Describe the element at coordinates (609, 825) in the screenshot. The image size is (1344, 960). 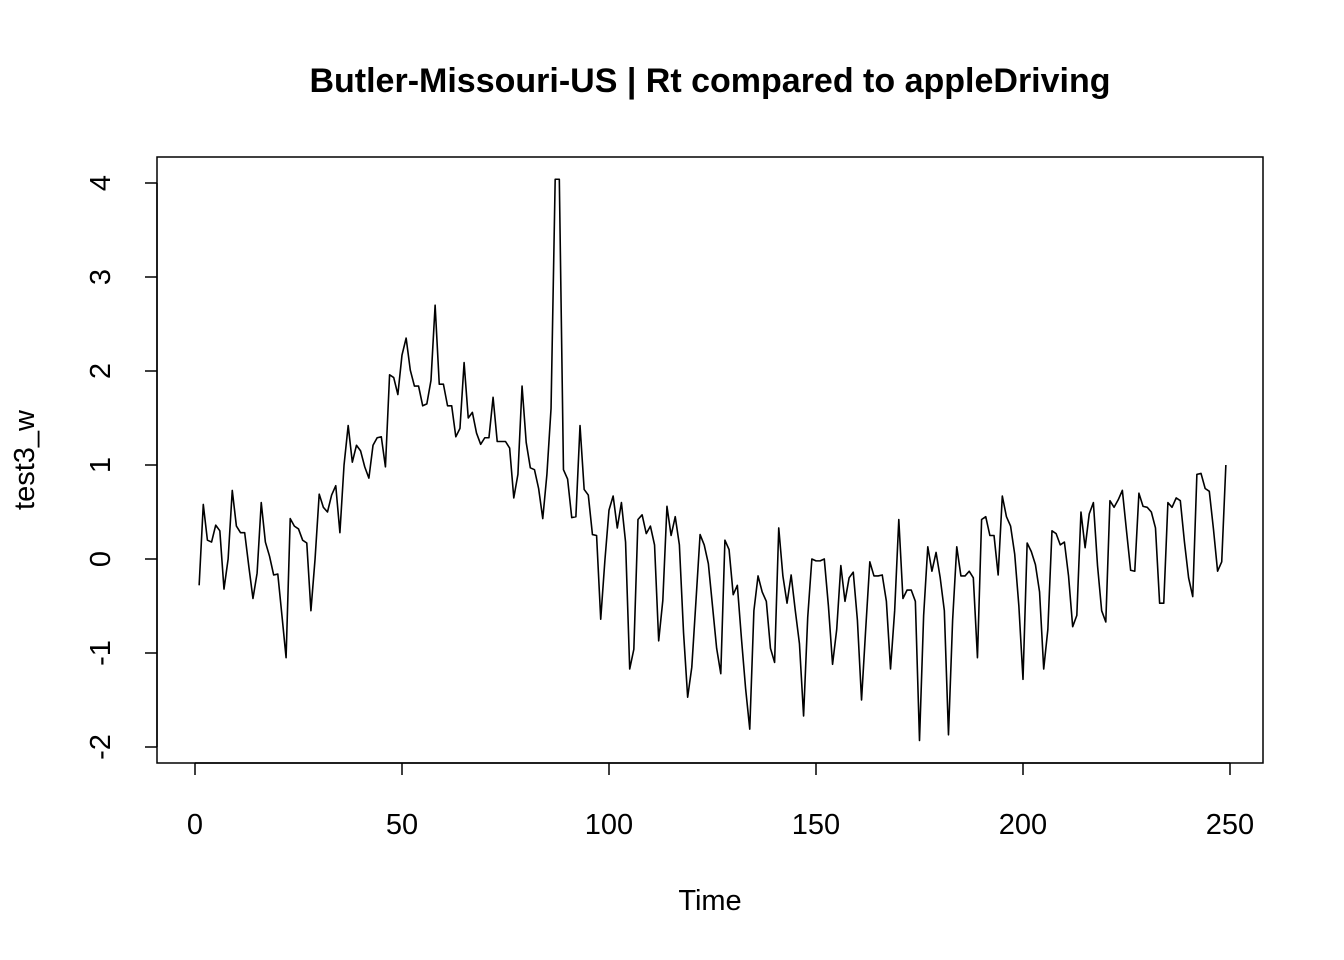
I see `x-tick-label: 100` at that location.